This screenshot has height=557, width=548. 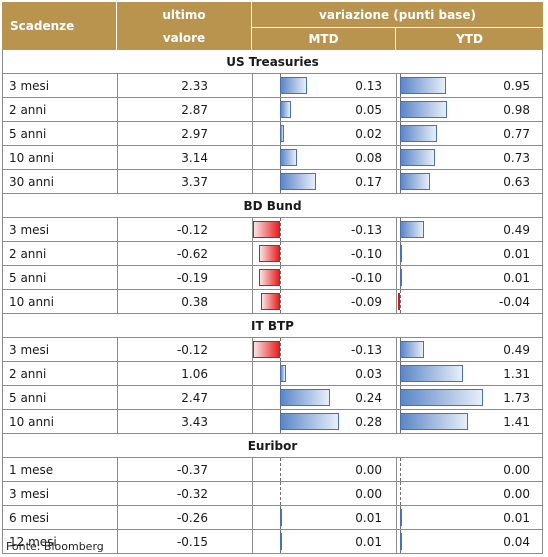 What do you see at coordinates (516, 541) in the screenshot?
I see `ytd-value: 0.04` at bounding box center [516, 541].